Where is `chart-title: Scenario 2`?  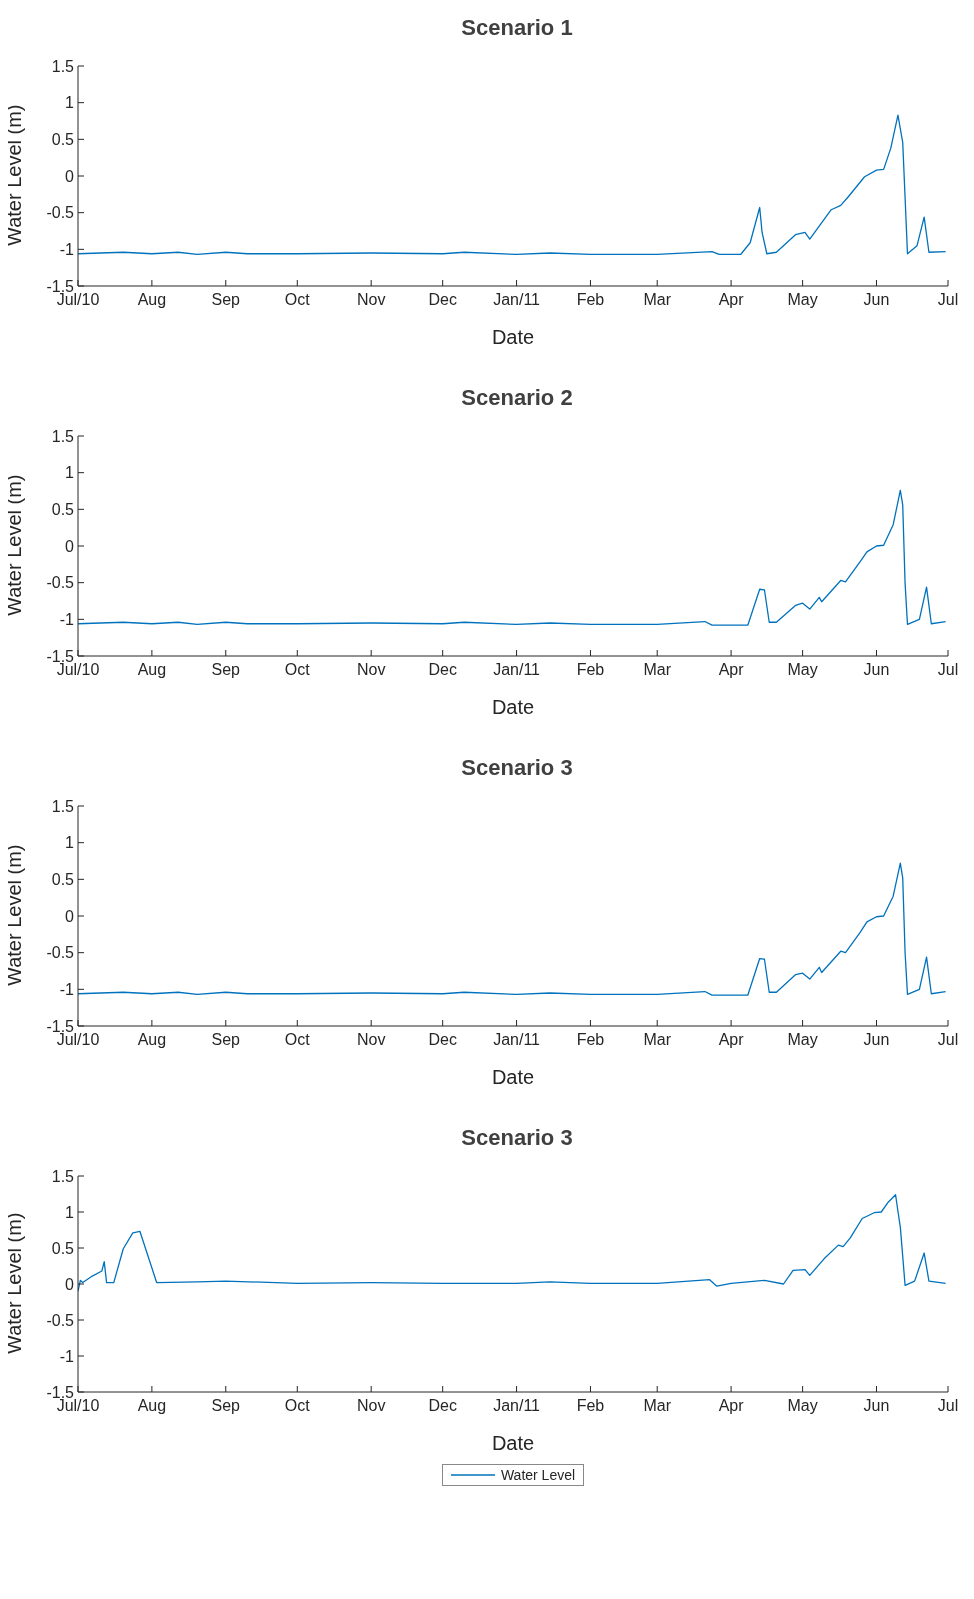
chart-title: Scenario 2 is located at coordinates (517, 398).